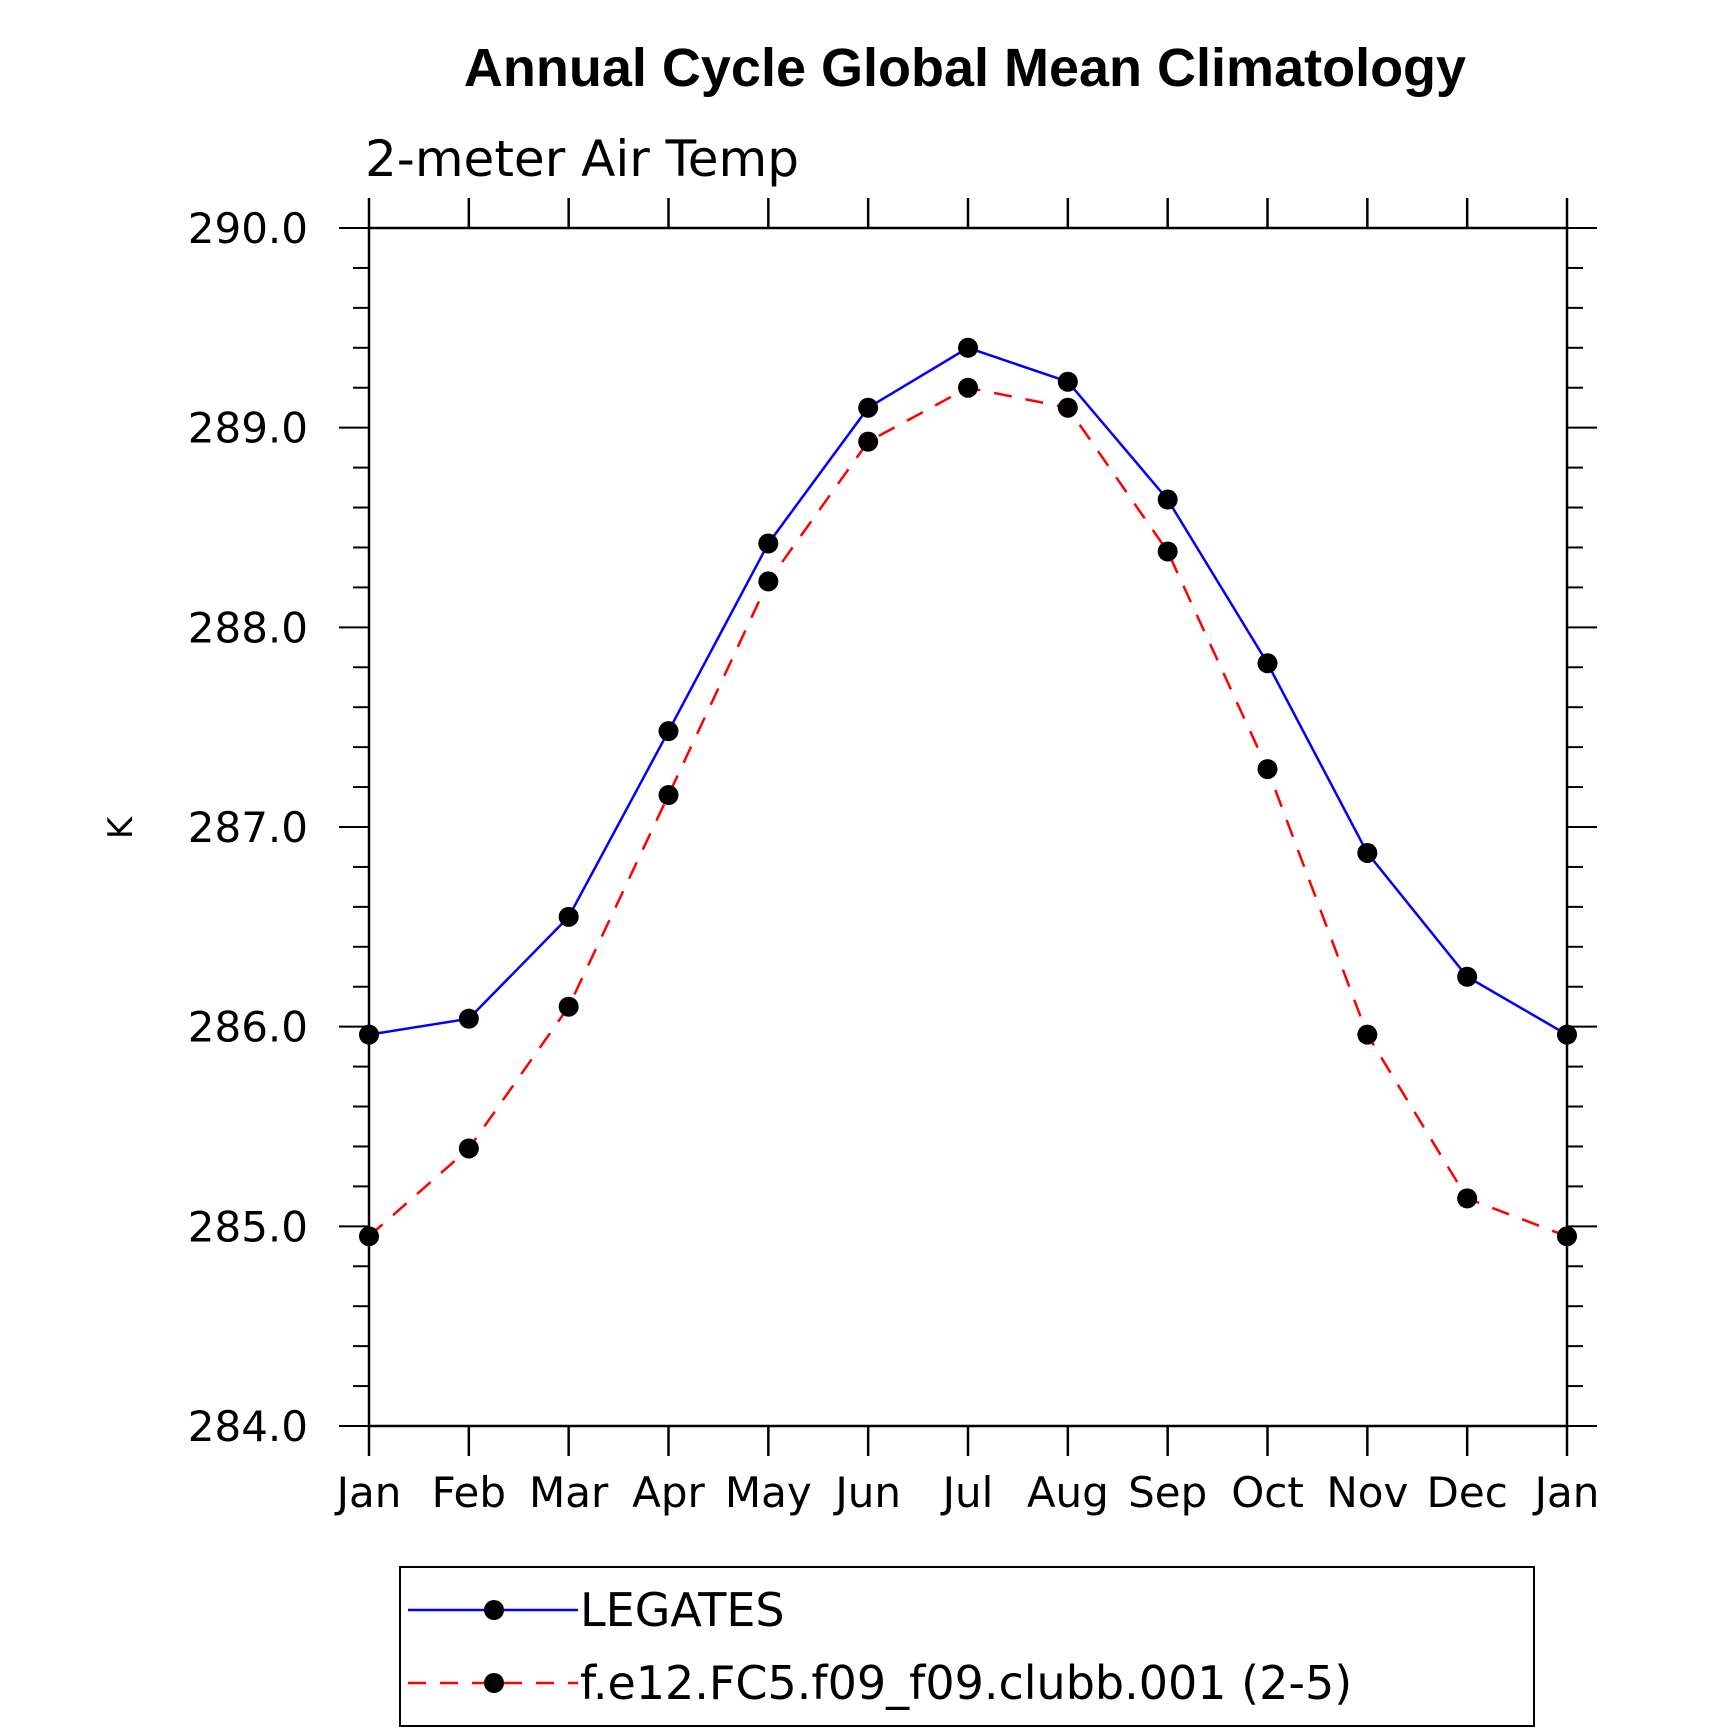 Image resolution: width=1710 pixels, height=1735 pixels. Describe the element at coordinates (569, 1492) in the screenshot. I see `x-tick-label-mar-2: Mar` at that location.